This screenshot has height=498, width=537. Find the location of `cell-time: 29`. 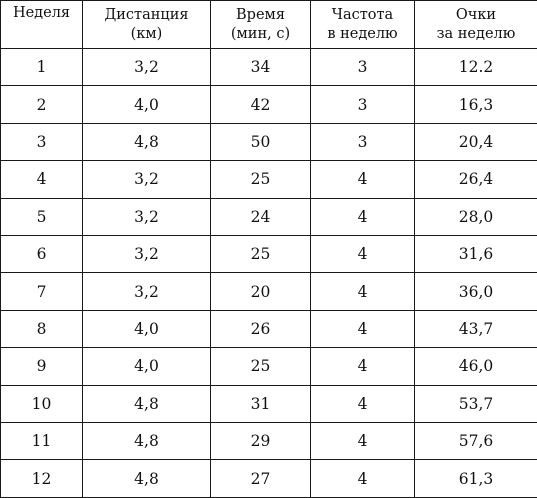

cell-time: 29 is located at coordinates (260, 441).